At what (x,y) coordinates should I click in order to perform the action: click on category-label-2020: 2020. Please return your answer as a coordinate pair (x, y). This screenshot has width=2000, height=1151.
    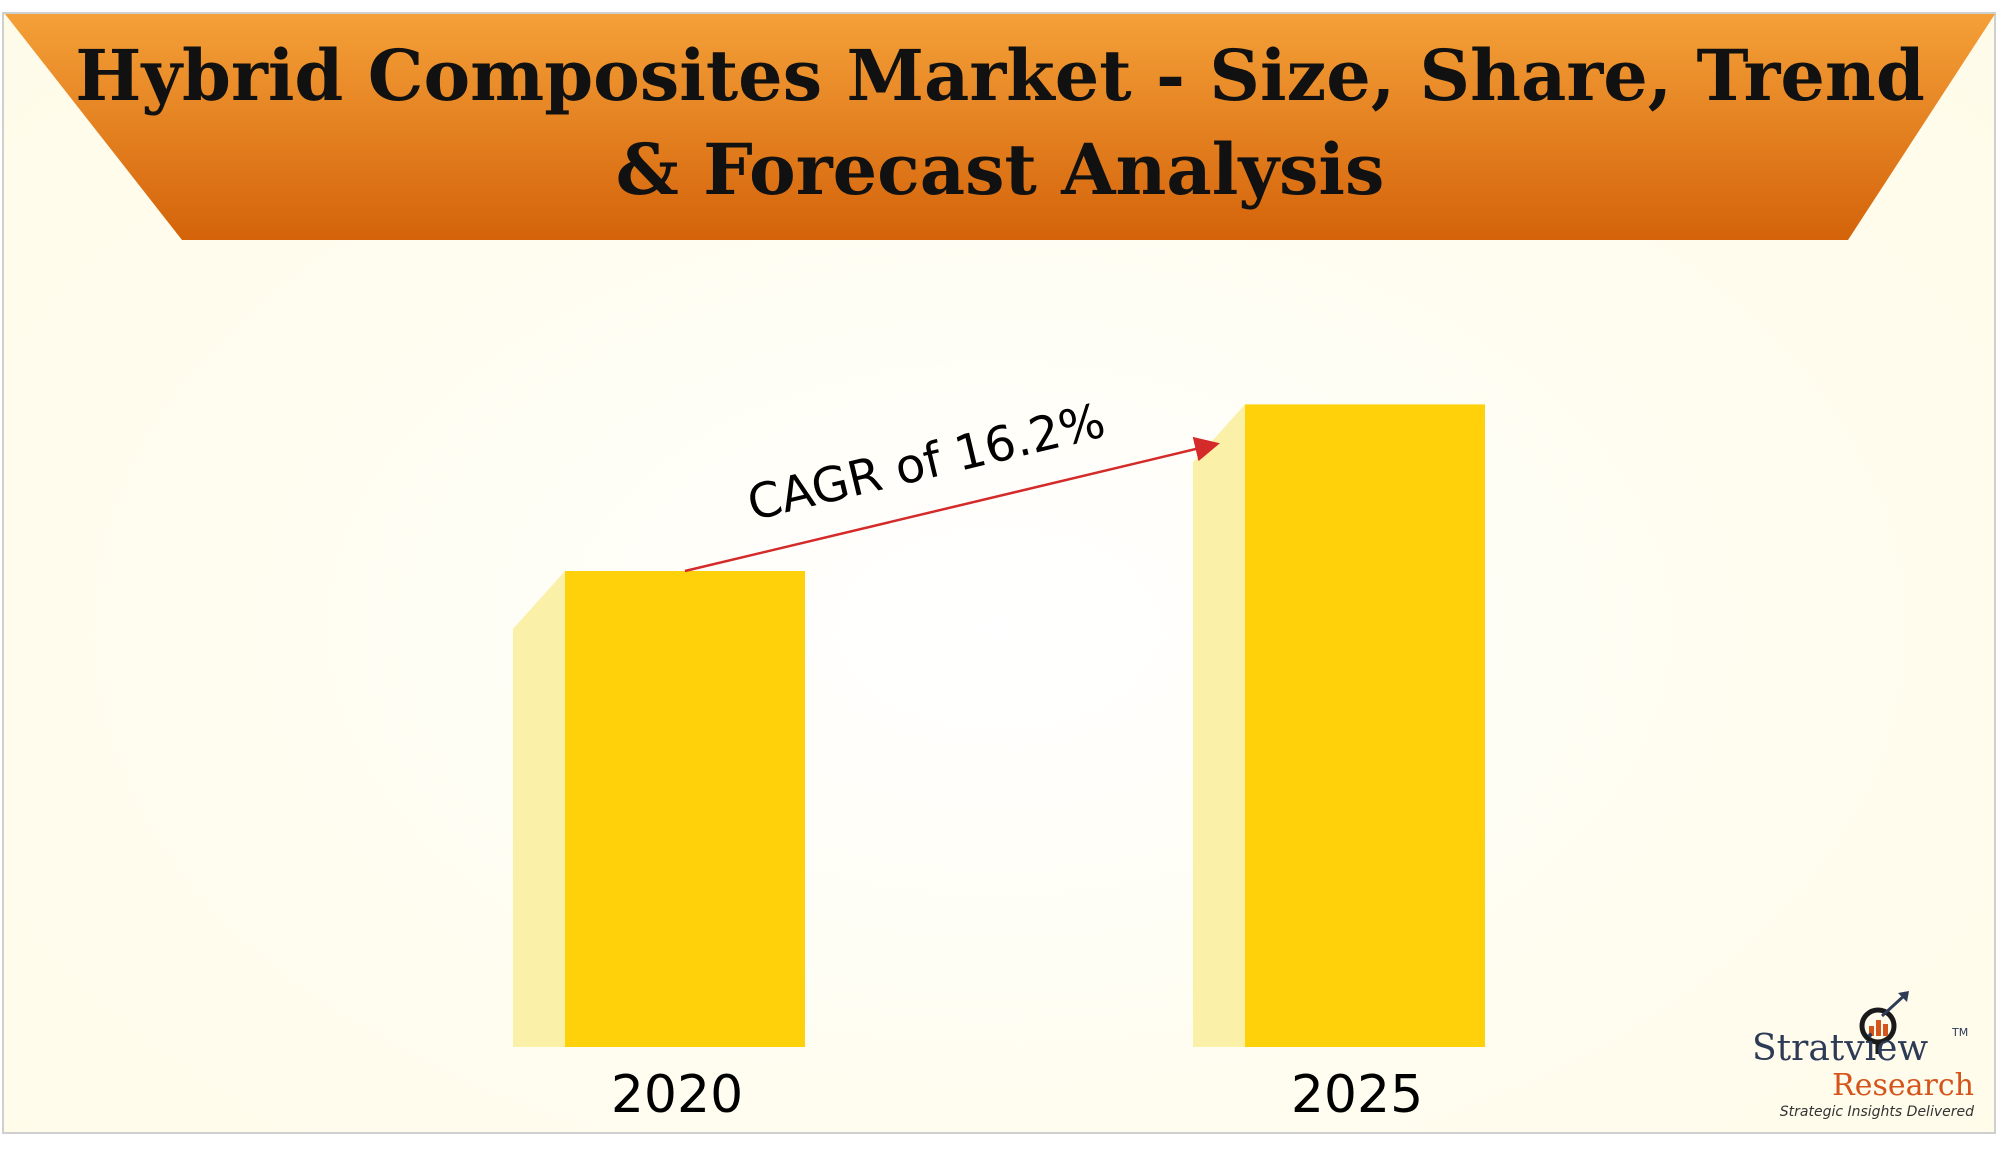
    Looking at the image, I should click on (677, 1095).